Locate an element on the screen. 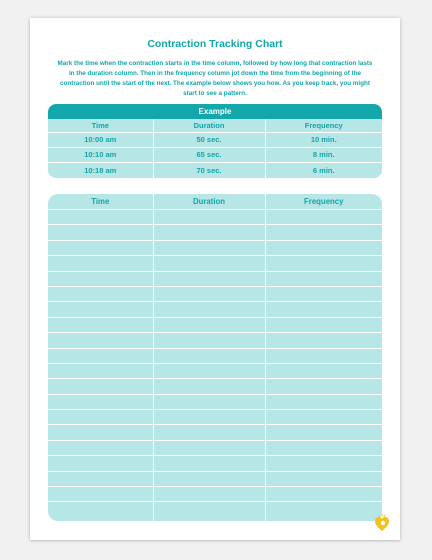 The height and width of the screenshot is (560, 432). page-title: Contraction Tracking Chart is located at coordinates (215, 44).